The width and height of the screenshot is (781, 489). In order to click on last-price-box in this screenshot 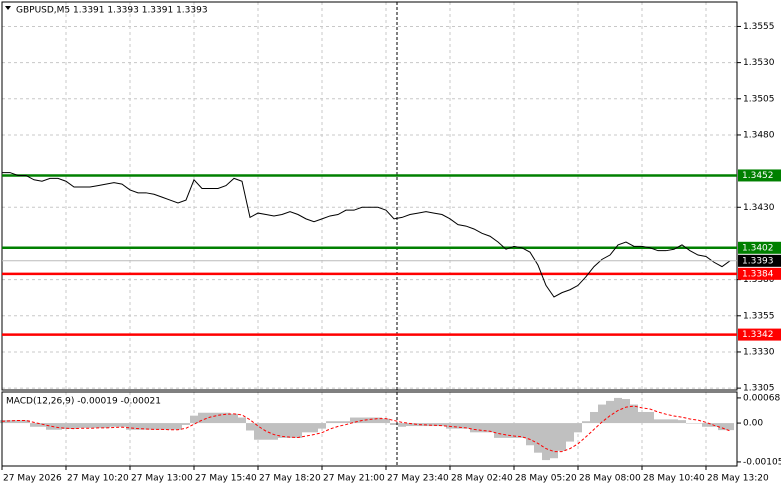, I will do `click(759, 260)`.